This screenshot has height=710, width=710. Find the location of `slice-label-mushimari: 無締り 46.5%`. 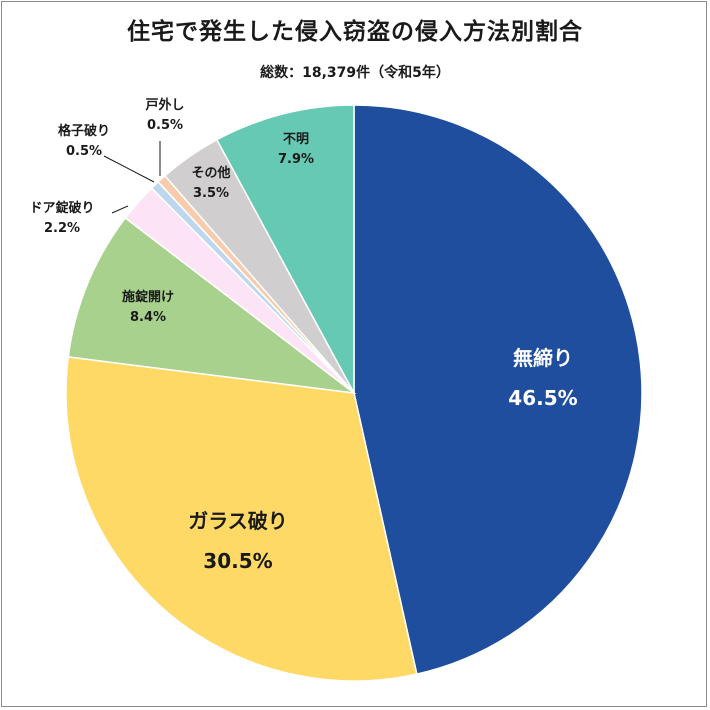

slice-label-mushimari: 無締り 46.5% is located at coordinates (543, 378).